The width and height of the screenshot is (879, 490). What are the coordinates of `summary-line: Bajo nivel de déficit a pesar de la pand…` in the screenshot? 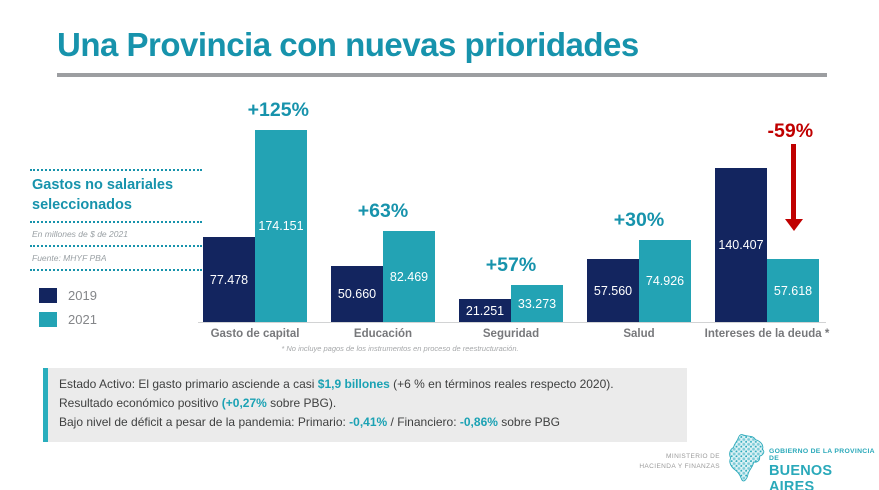 It's located at (309, 421).